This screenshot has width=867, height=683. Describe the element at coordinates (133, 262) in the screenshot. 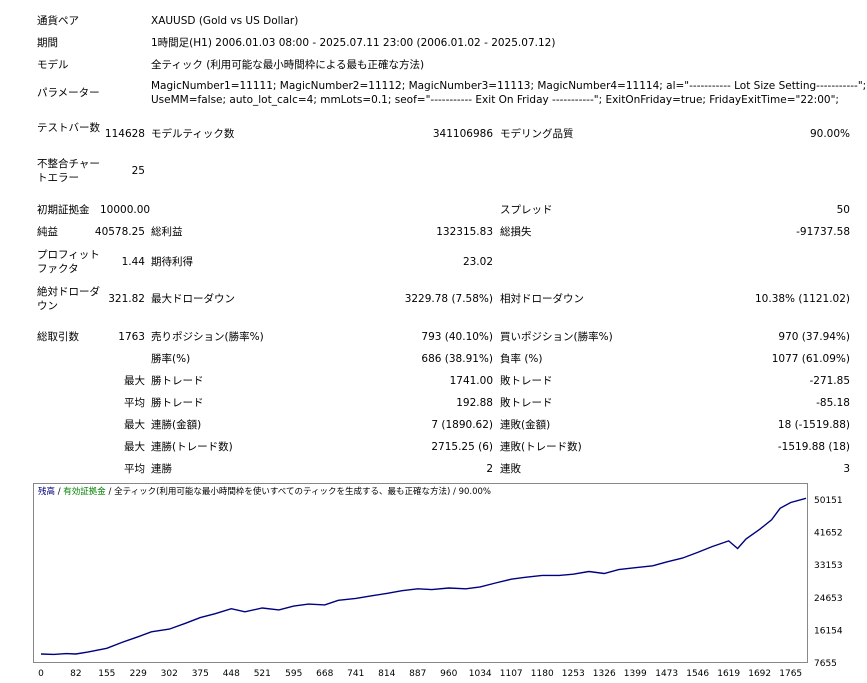

I see `profit-factor-value: 1.44` at that location.